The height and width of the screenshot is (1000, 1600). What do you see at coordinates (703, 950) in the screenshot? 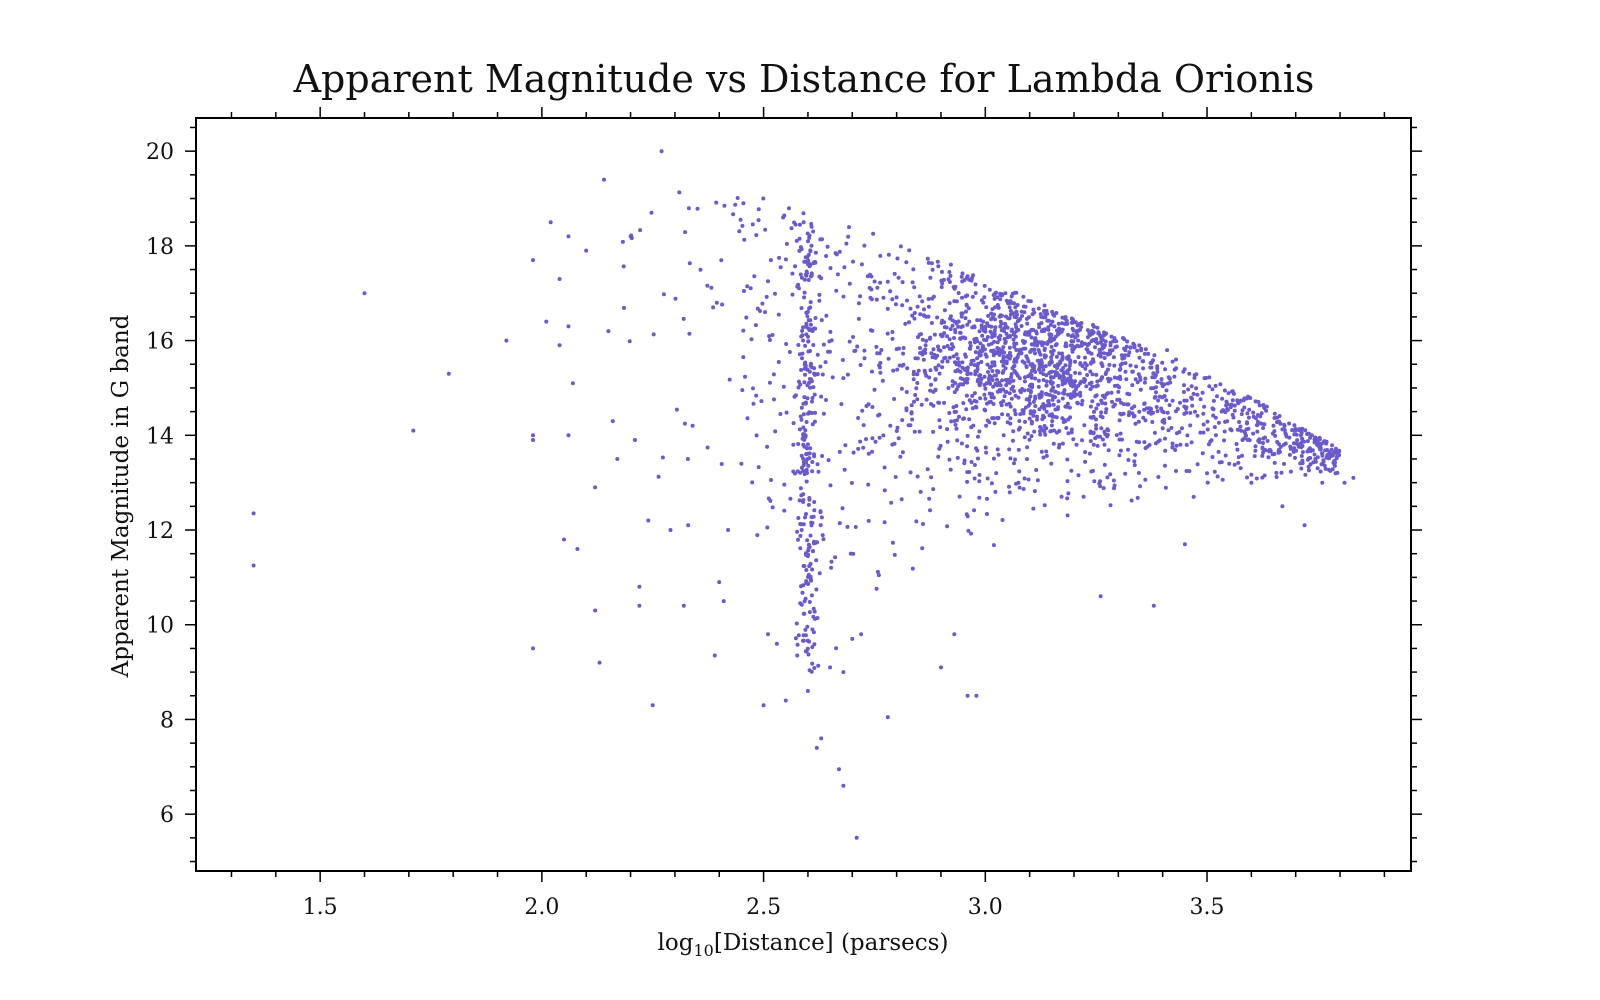
I see `x-axis-label-subscript: 10` at bounding box center [703, 950].